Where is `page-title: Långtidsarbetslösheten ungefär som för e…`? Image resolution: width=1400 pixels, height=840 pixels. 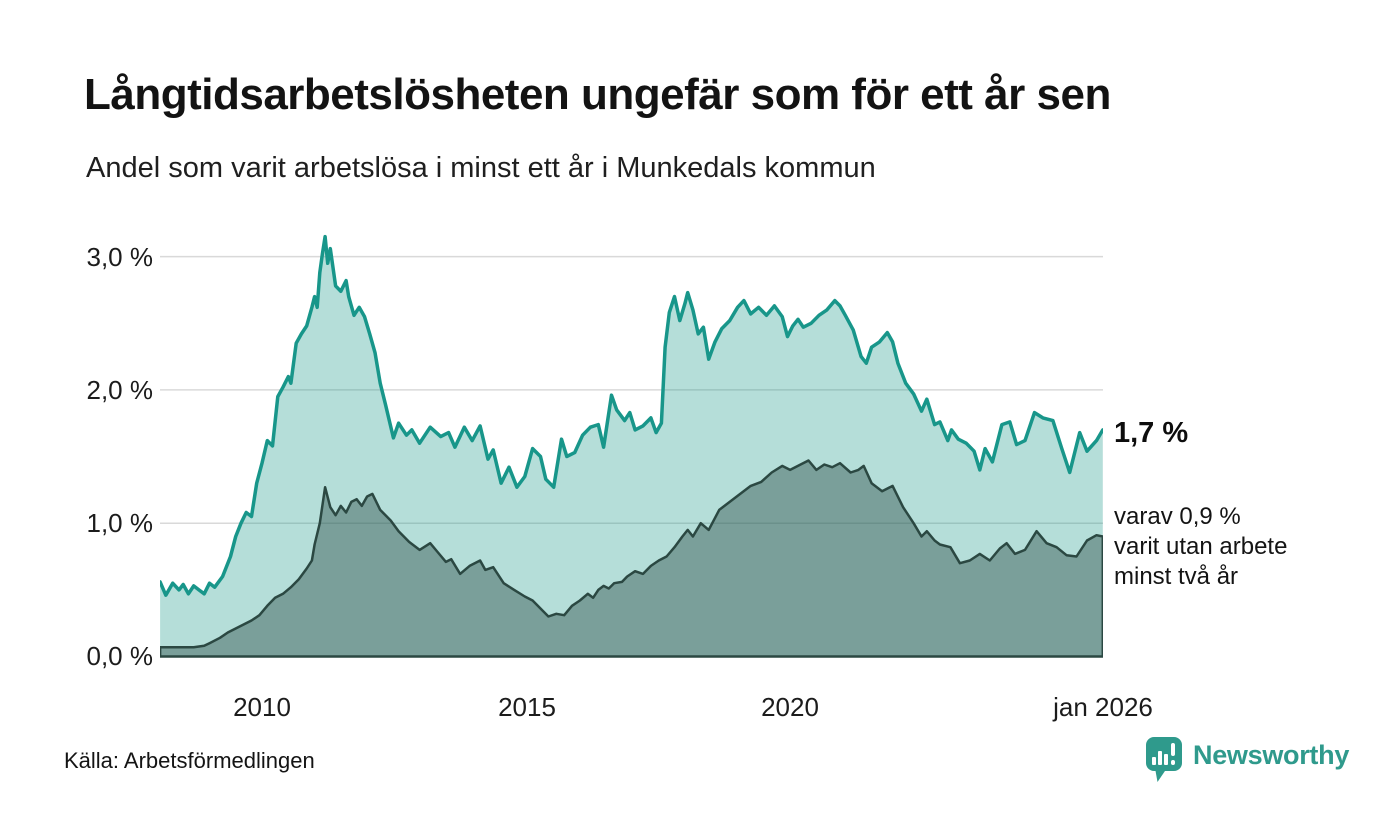 page-title: Långtidsarbetslösheten ungefär som för e… is located at coordinates (597, 94).